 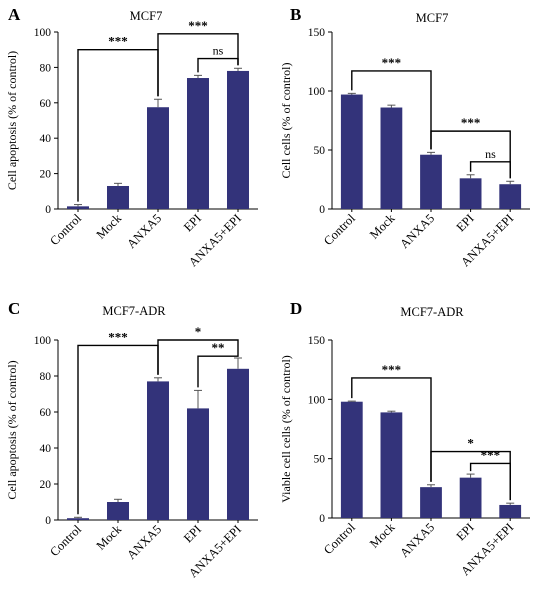 What do you see at coordinates (296, 308) in the screenshot?
I see `panel-letter: D` at bounding box center [296, 308].